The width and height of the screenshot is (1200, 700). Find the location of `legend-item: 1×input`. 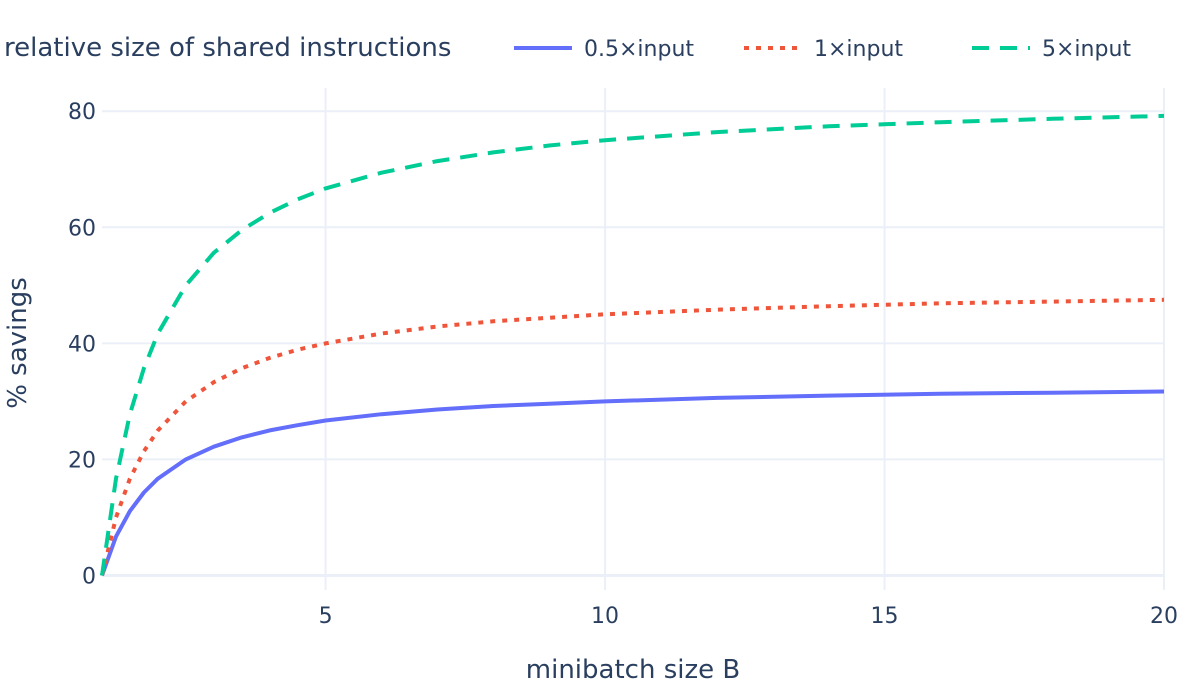

legend-item: 1×input is located at coordinates (823, 49).